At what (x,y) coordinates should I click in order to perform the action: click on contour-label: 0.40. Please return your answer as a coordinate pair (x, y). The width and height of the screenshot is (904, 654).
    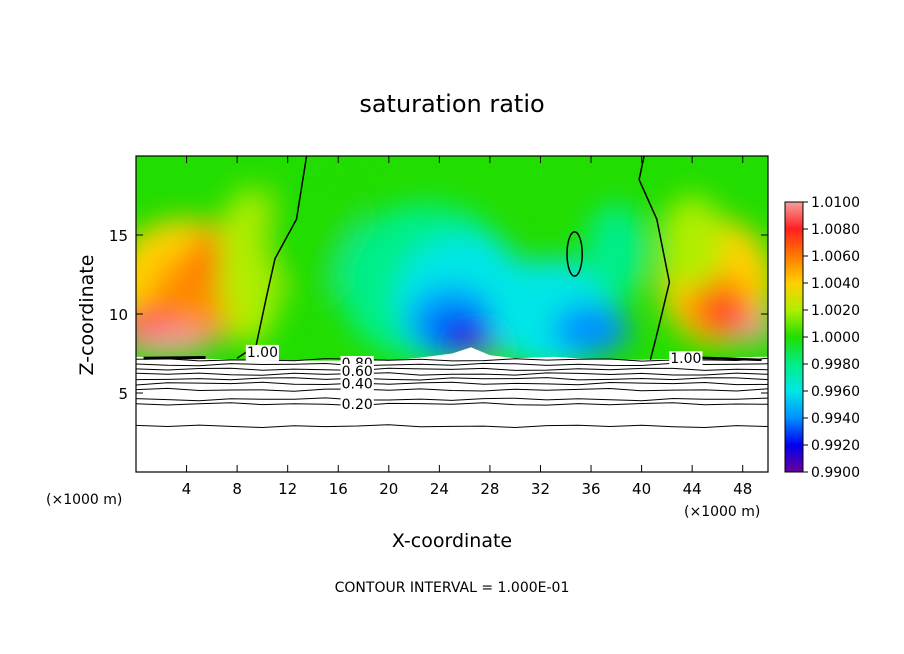
    Looking at the image, I should click on (357, 385).